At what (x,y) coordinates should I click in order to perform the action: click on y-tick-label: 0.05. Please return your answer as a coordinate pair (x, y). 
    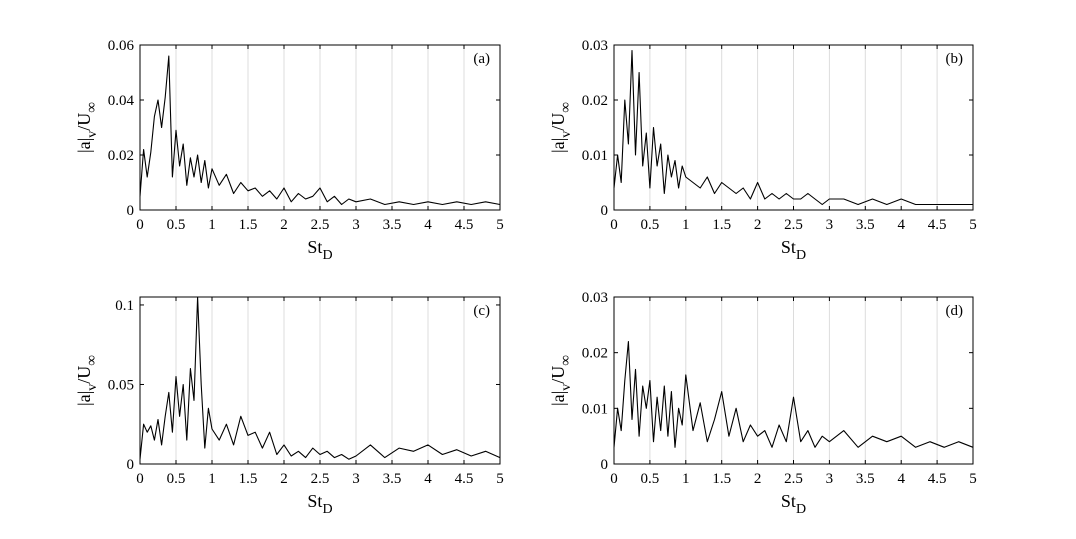
    Looking at the image, I should click on (121, 385).